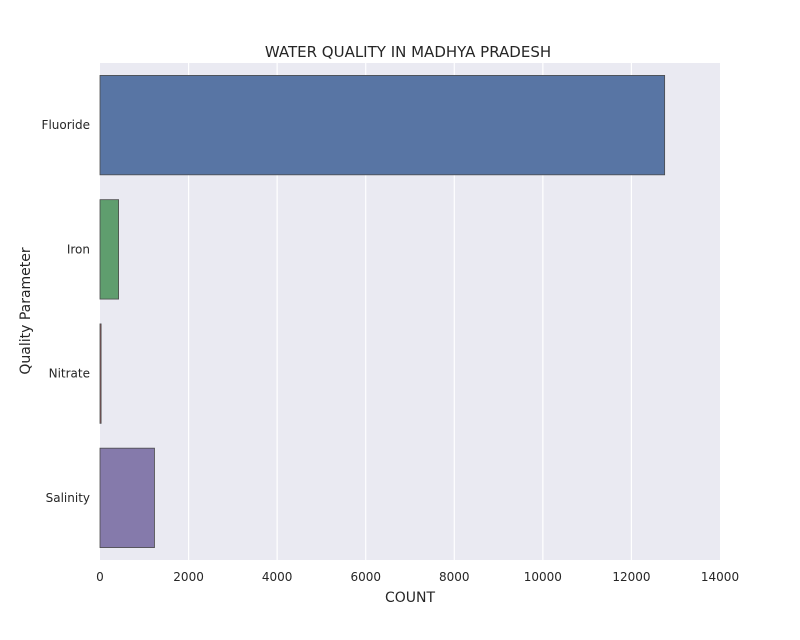  I want to click on y-tick-label-nitrate: Nitrate, so click(69, 374).